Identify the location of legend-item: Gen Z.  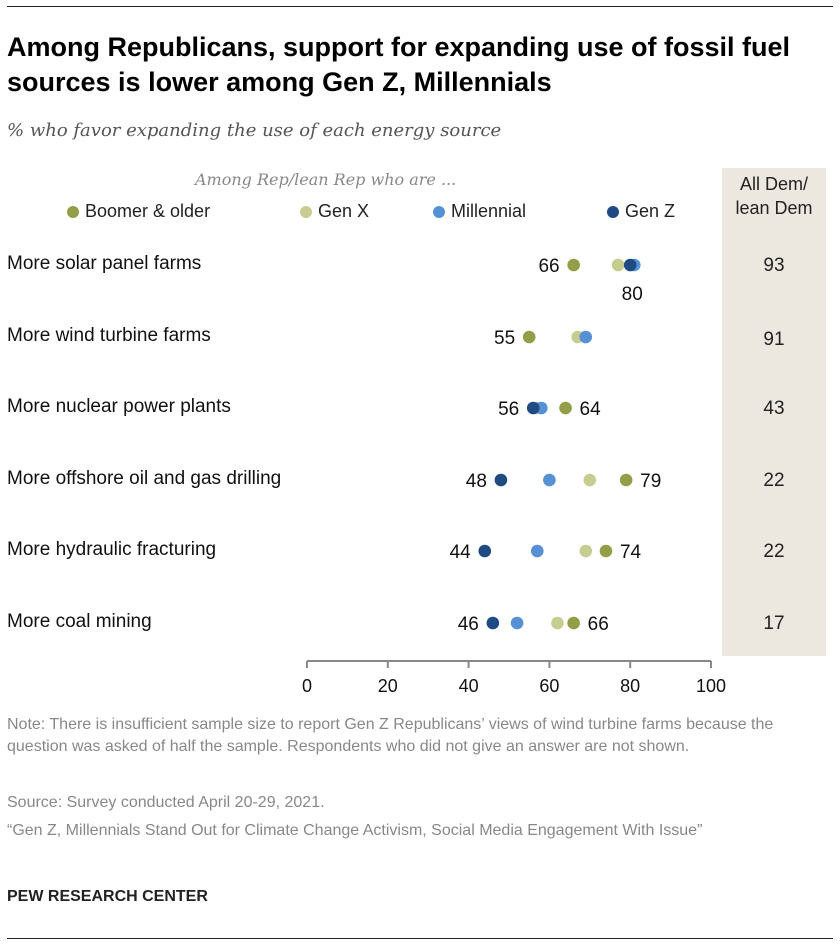
(641, 211).